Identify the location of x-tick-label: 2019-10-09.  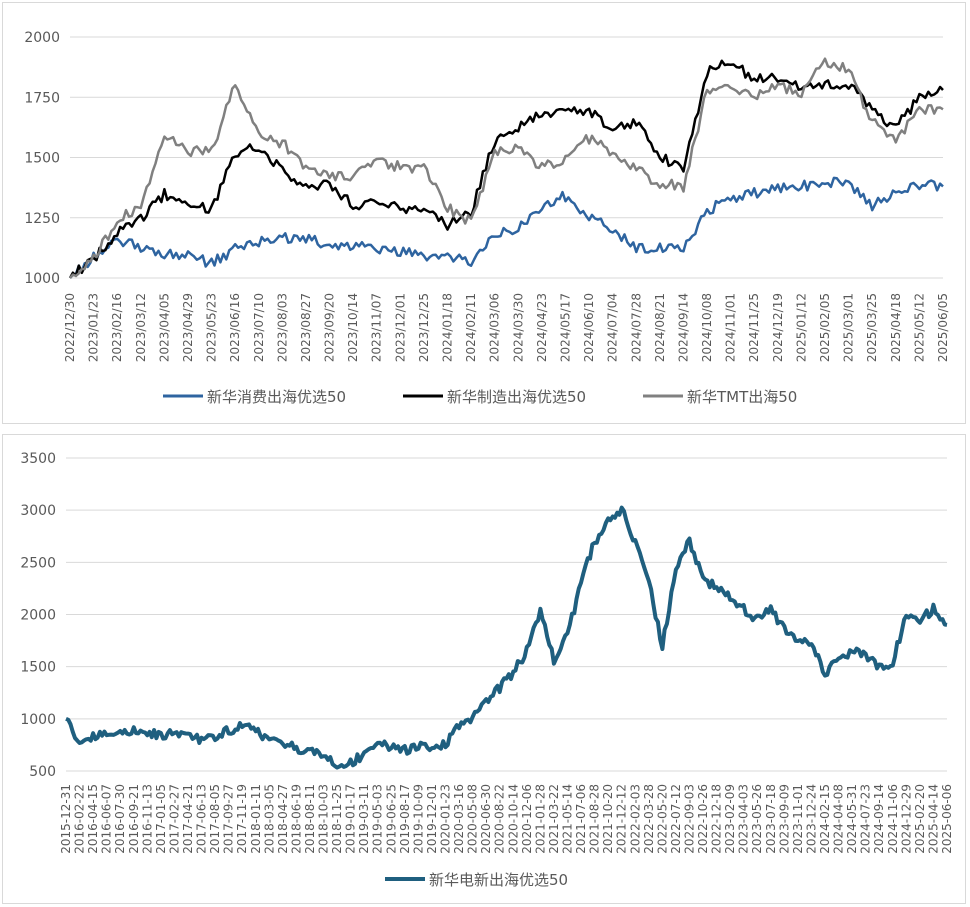
(418, 819).